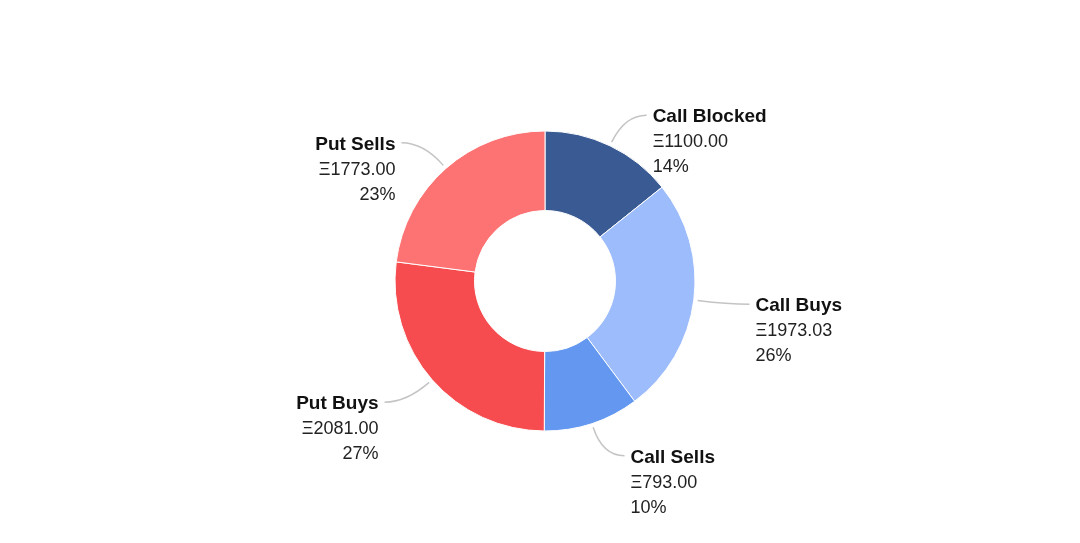  What do you see at coordinates (340, 441) in the screenshot?
I see `data-label: Ξ2081.00 27%` at bounding box center [340, 441].